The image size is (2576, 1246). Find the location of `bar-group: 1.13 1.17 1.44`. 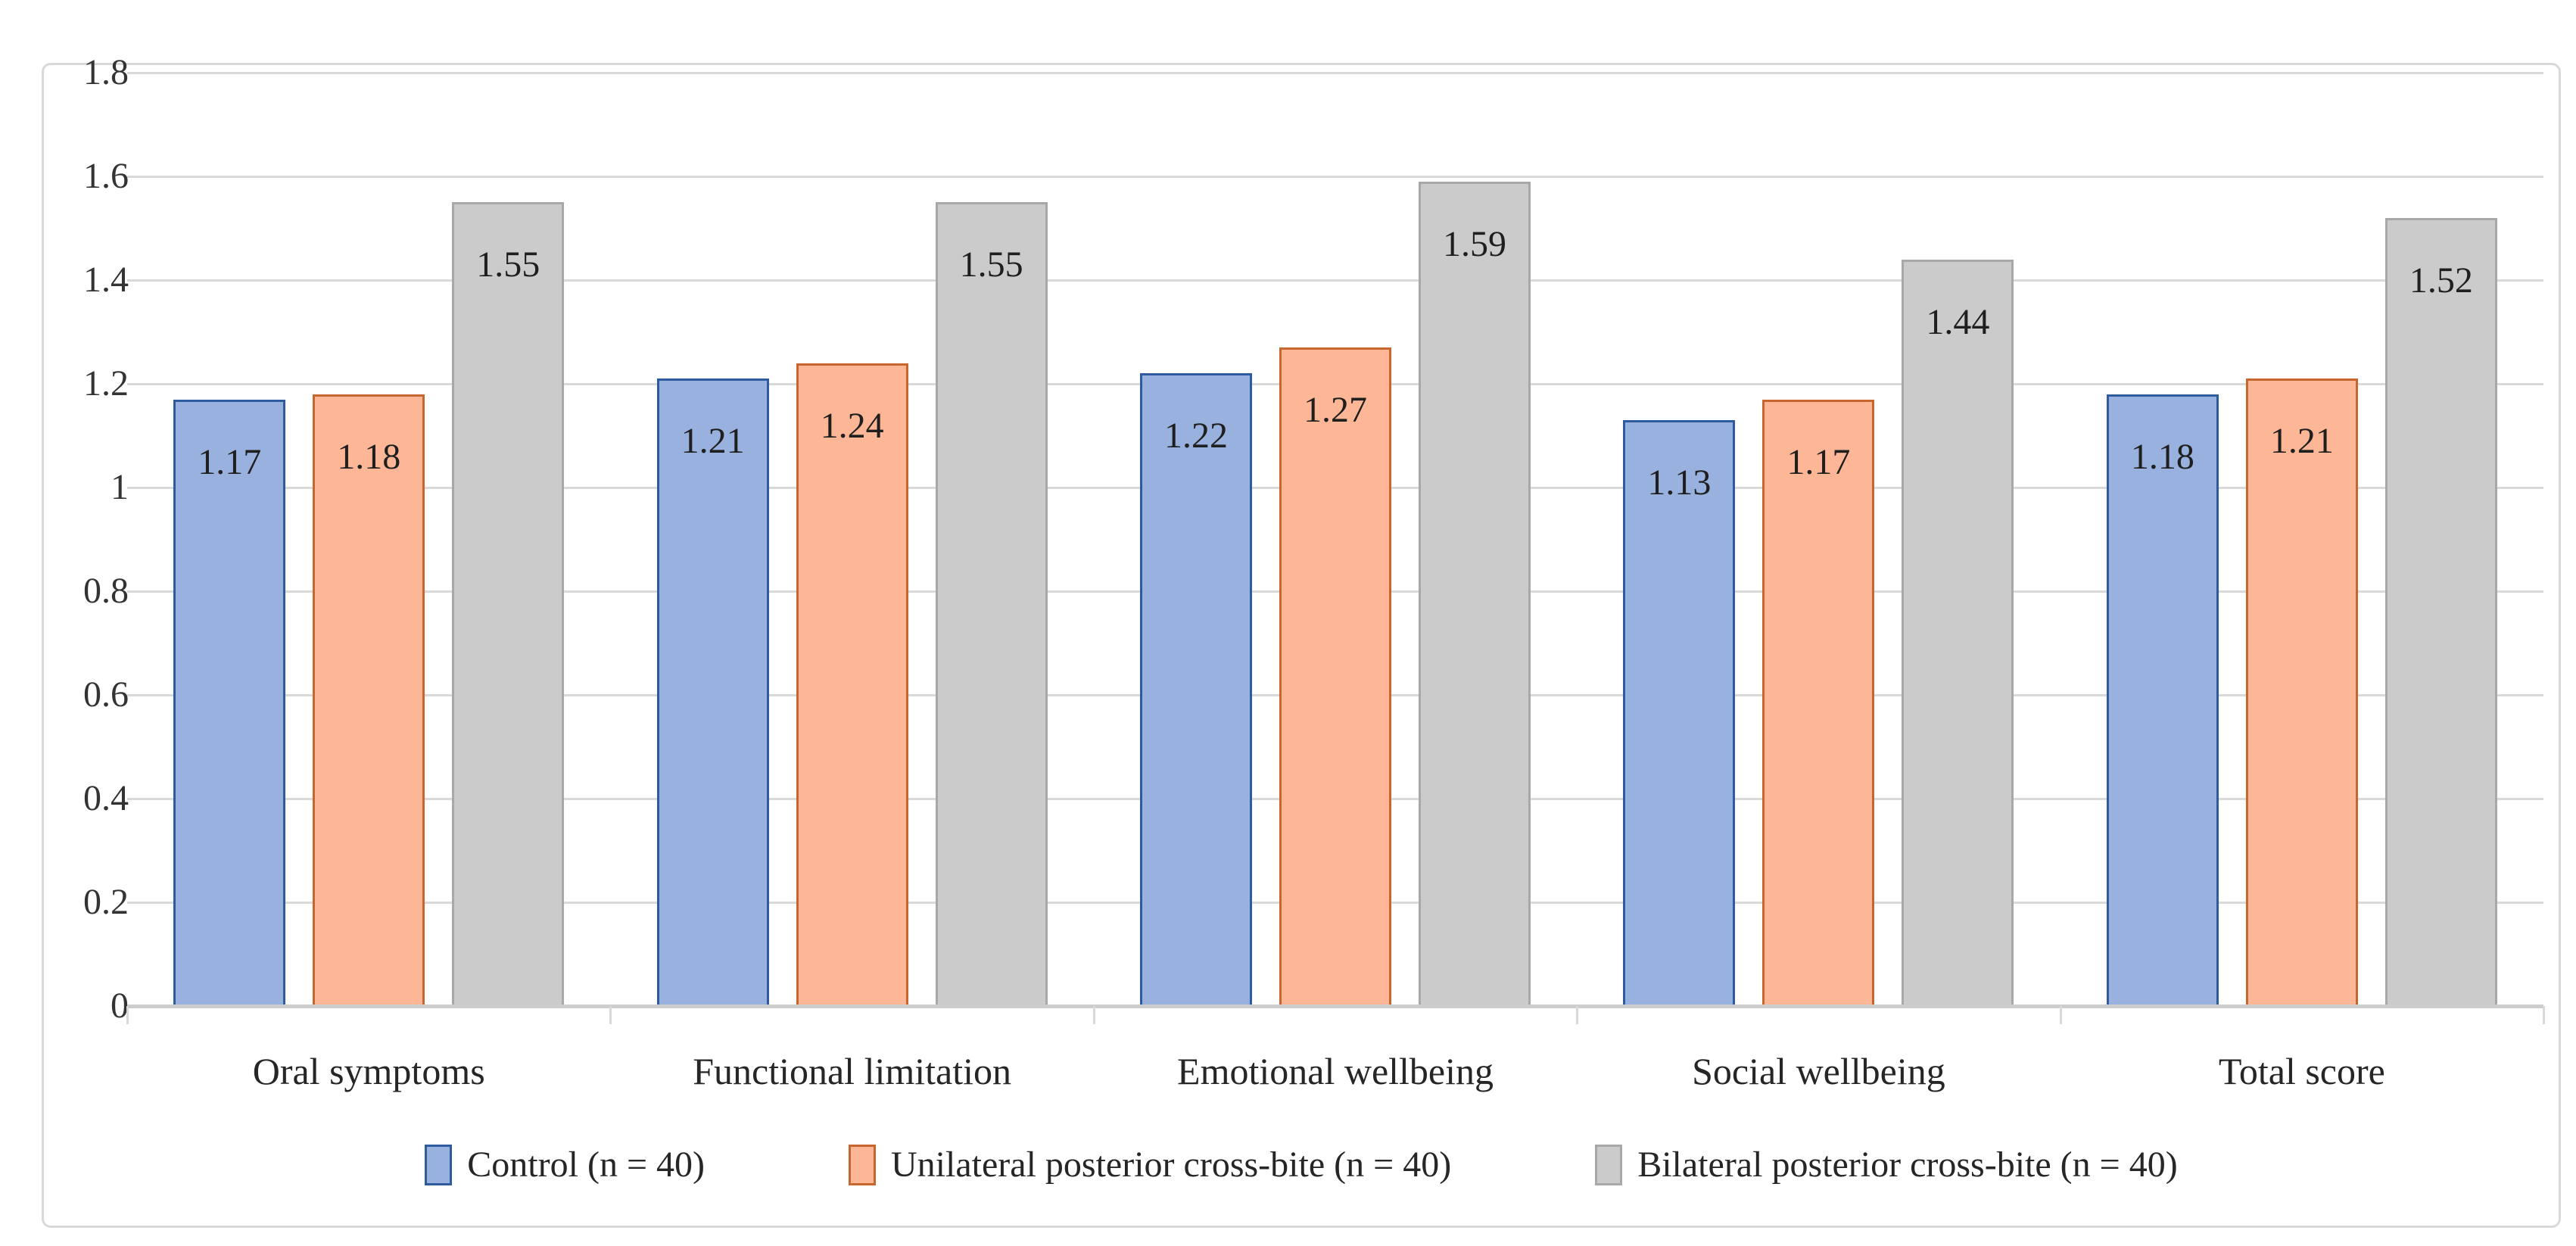

bar-group: 1.13 1.17 1.44 is located at coordinates (1818, 539).